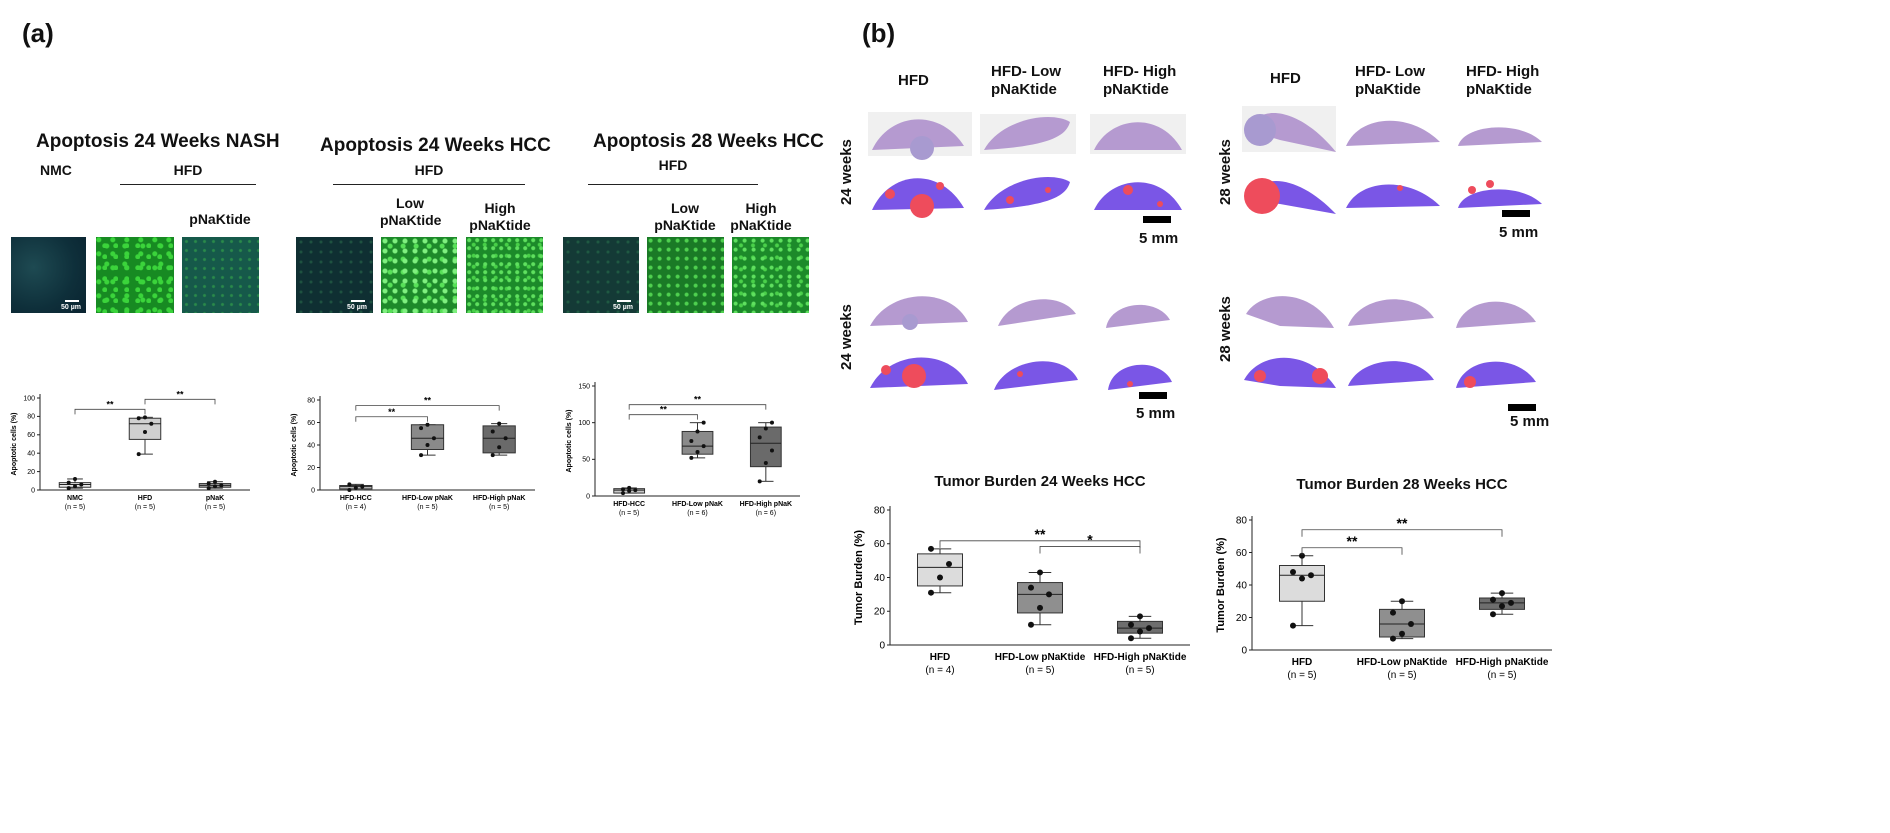 This screenshot has height=833, width=1890. What do you see at coordinates (1028, 134) in the screenshot?
I see `liver-he-low-24w-a` at bounding box center [1028, 134].